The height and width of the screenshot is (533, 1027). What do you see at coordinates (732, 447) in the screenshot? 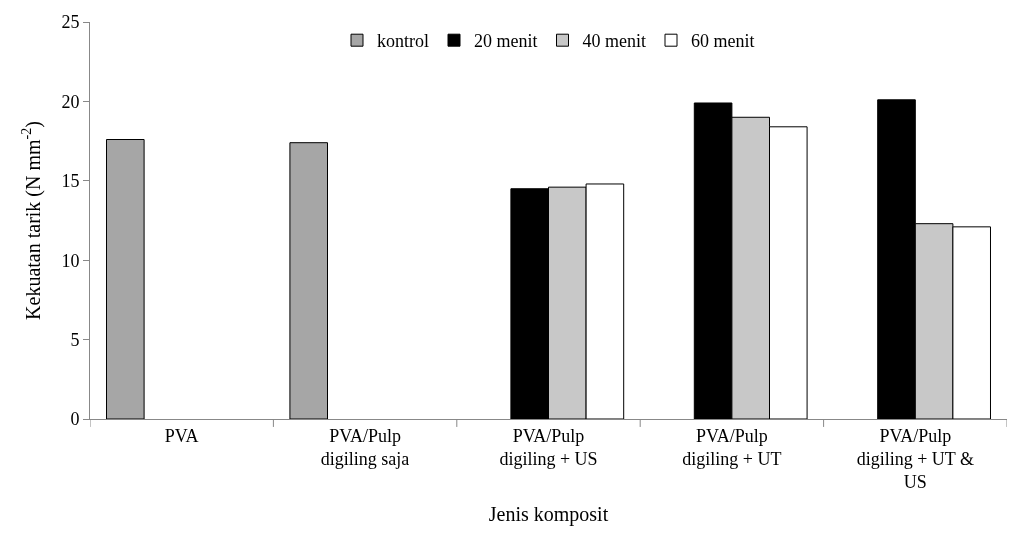
I see `x-tick-label: PVA/Pulp digiling + UT` at bounding box center [732, 447].